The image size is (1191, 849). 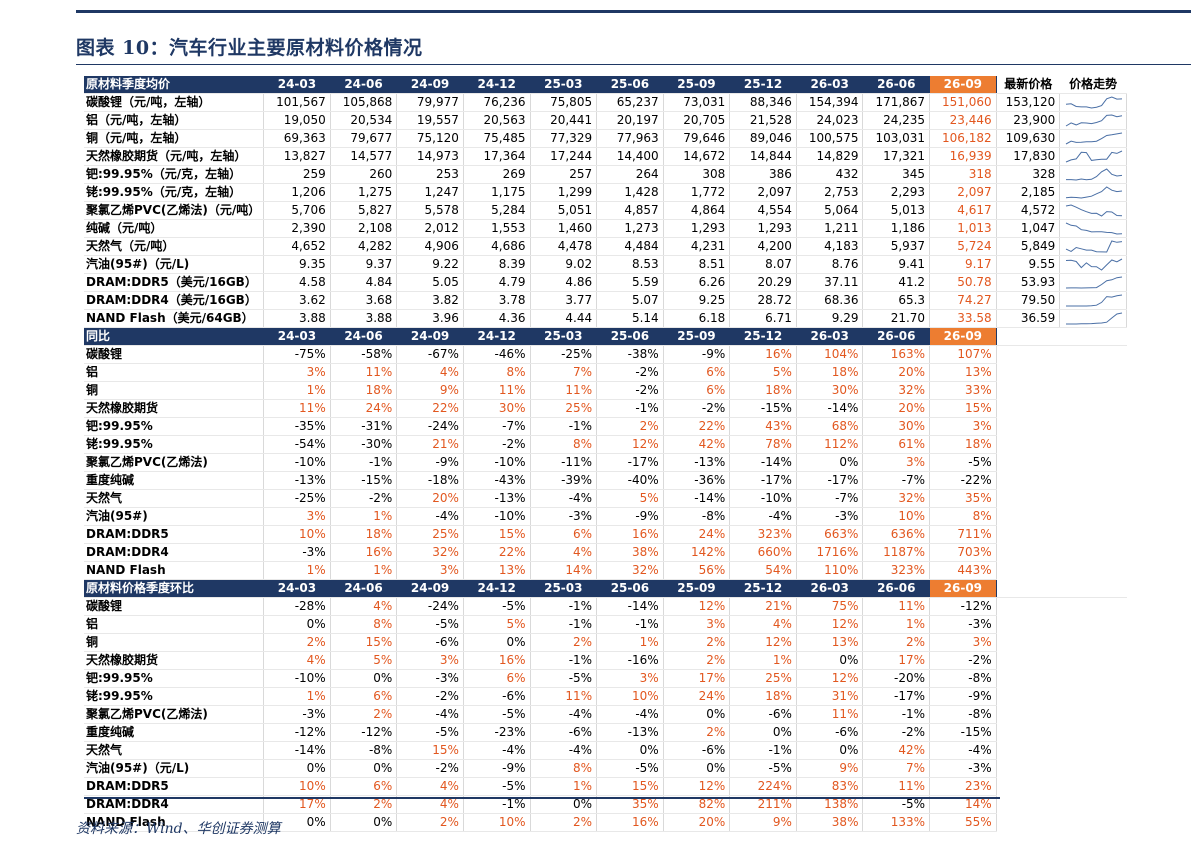 I want to click on price-cell: 269, so click(x=497, y=174).